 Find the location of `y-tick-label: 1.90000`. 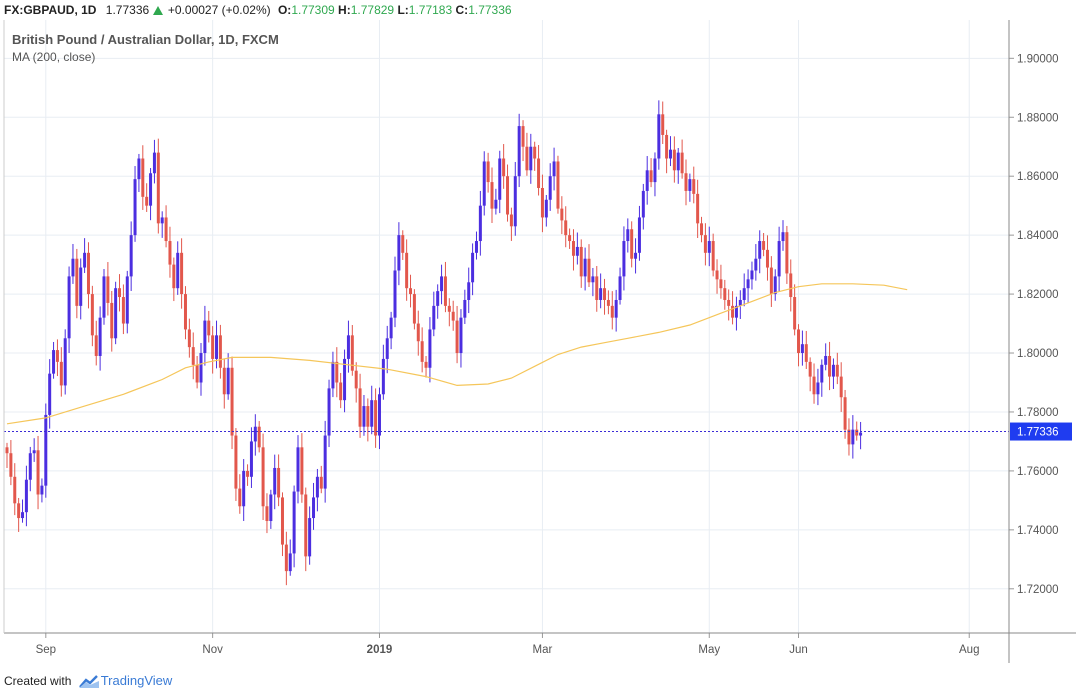

y-tick-label: 1.90000 is located at coordinates (1038, 59).